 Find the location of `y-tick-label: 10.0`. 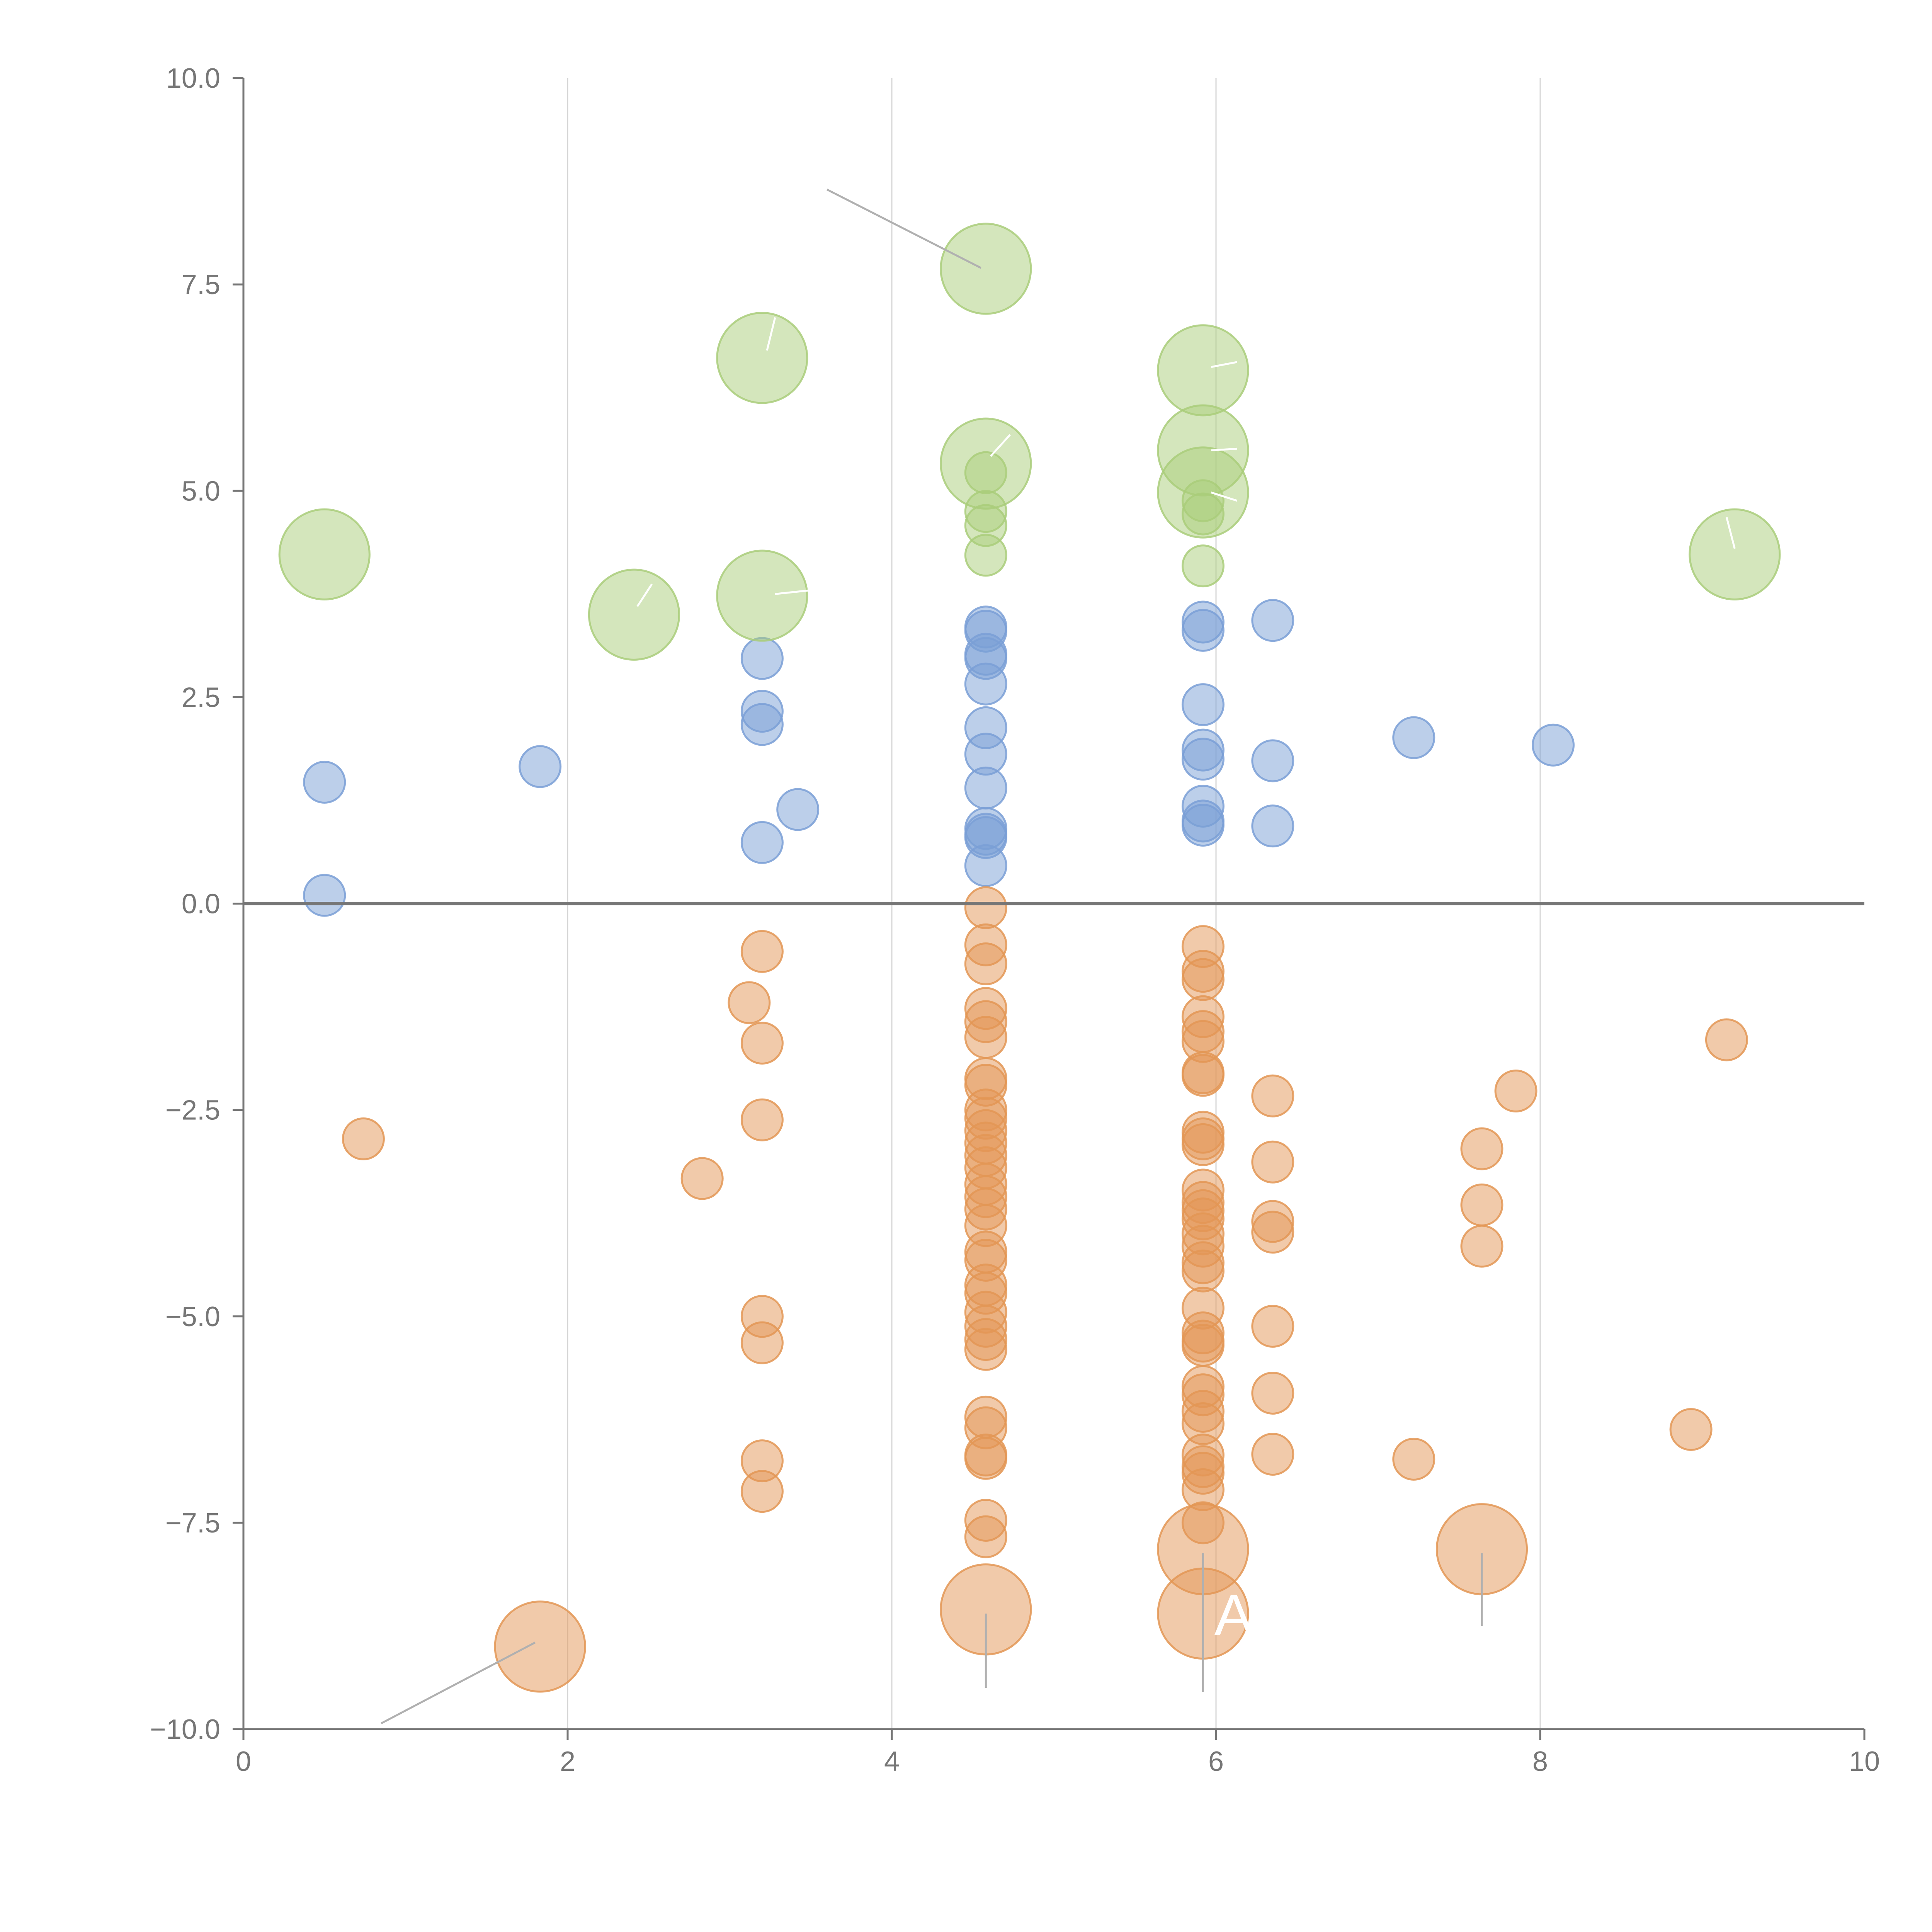

y-tick-label: 10.0 is located at coordinates (193, 78).